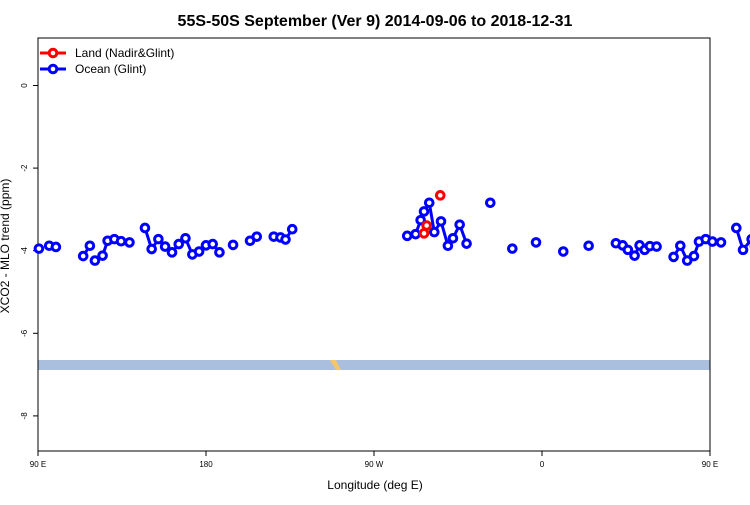 The height and width of the screenshot is (505, 750). What do you see at coordinates (110, 69) in the screenshot?
I see `legend-label: Ocean (Glint)` at bounding box center [110, 69].